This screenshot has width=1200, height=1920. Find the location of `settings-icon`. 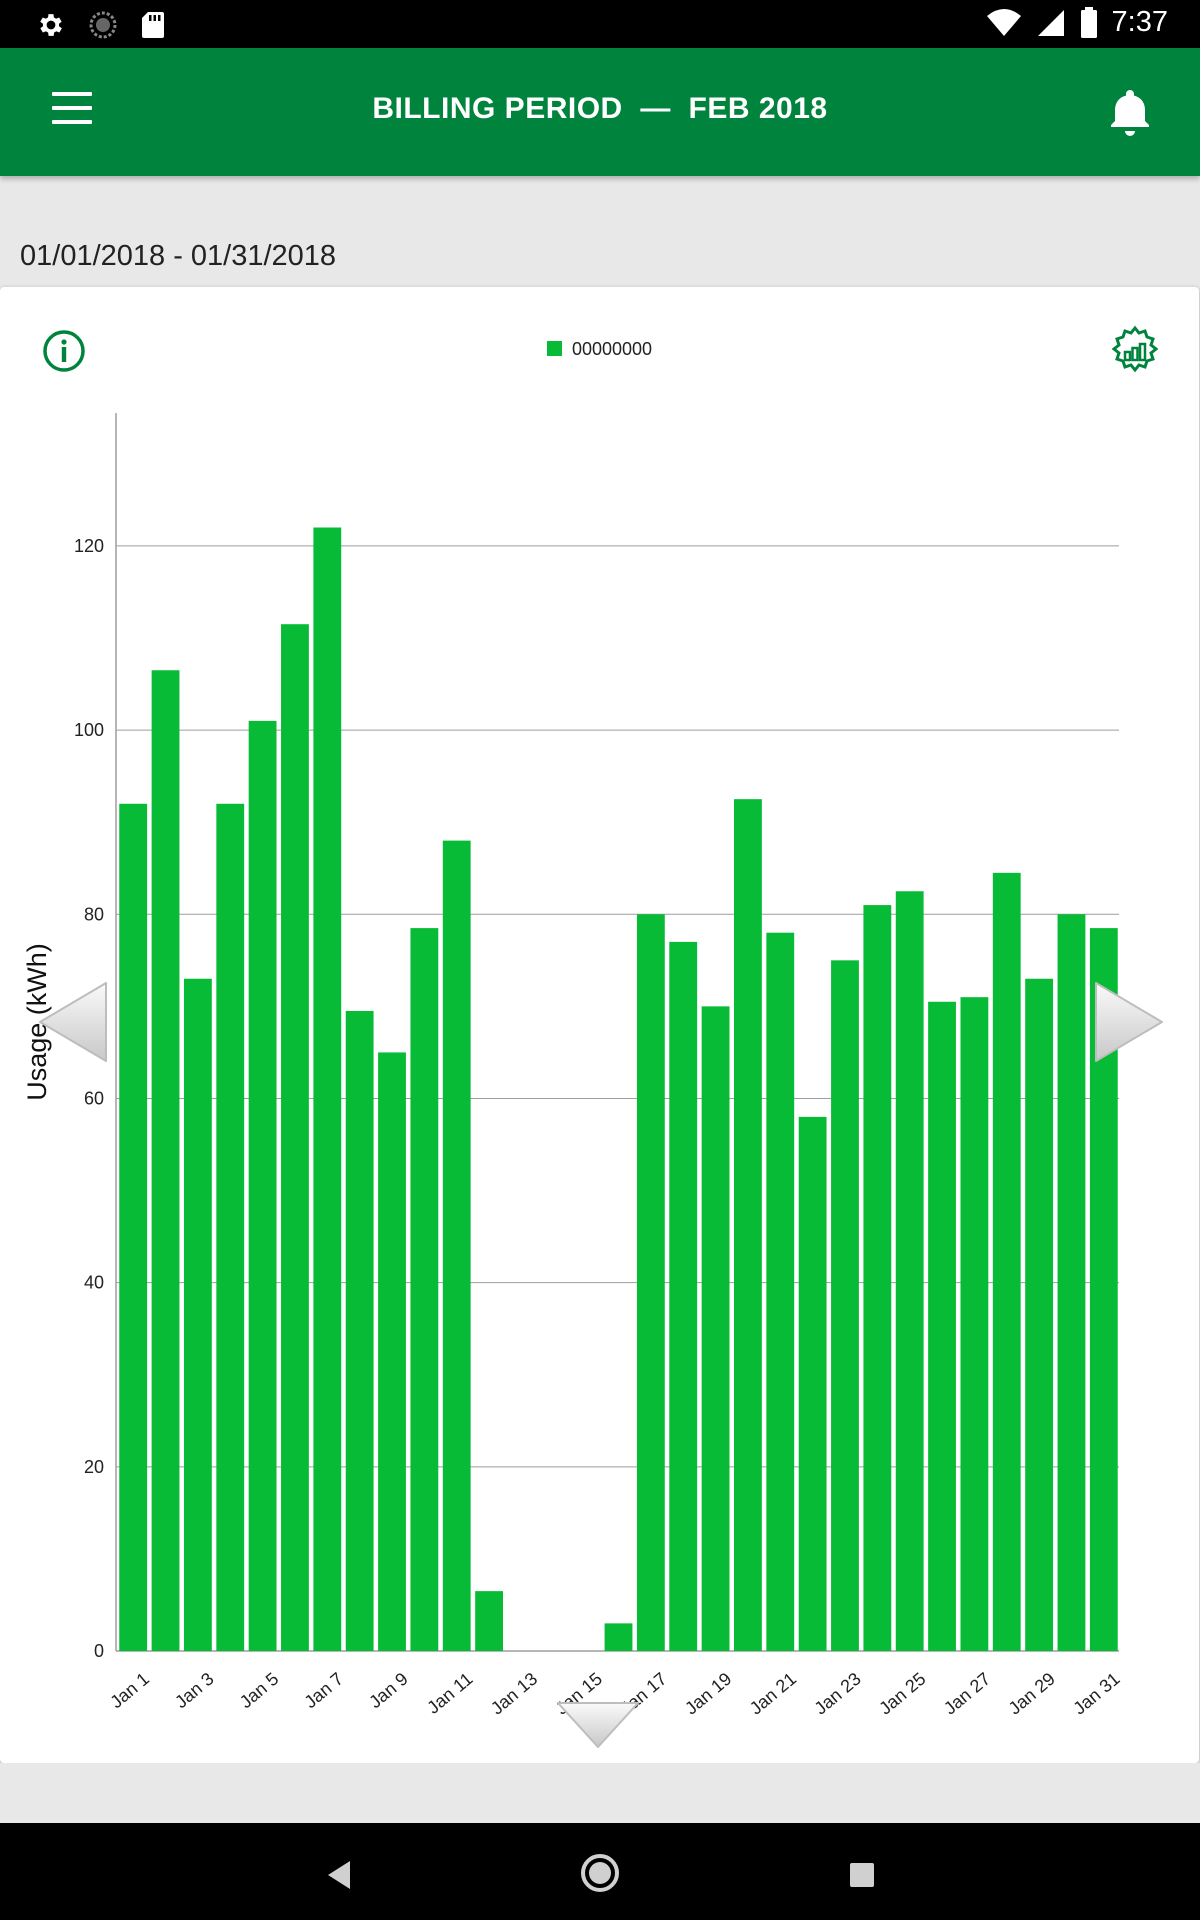

settings-icon is located at coordinates (51, 25).